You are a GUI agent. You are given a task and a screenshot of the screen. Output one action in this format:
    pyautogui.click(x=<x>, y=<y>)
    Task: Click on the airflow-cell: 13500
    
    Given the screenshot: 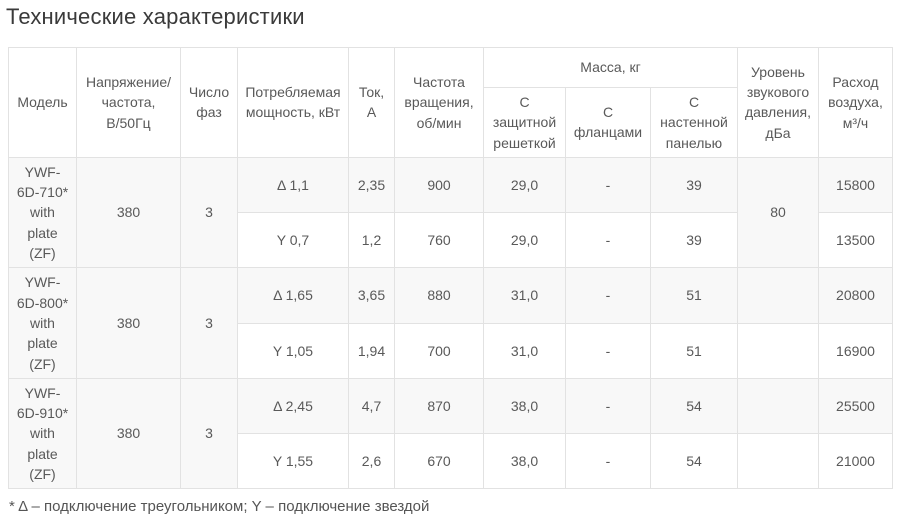 What is the action you would take?
    pyautogui.click(x=855, y=240)
    